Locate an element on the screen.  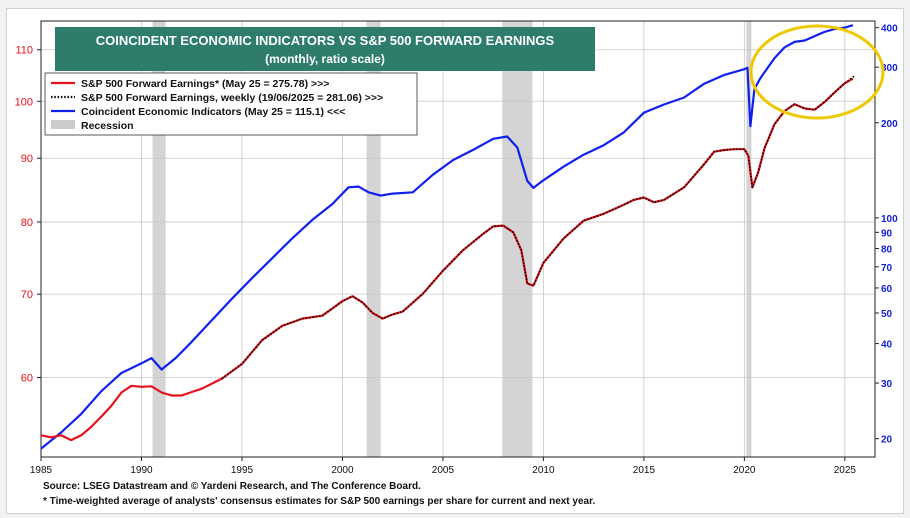
recession-band is located at coordinates (749, 239).